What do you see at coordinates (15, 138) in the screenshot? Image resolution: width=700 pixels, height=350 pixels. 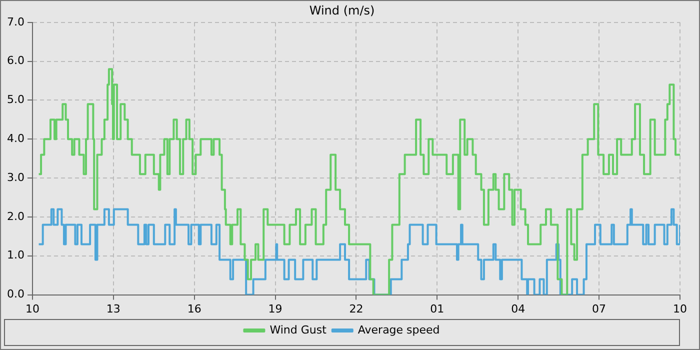 I see `y-tick-label: 4.0` at bounding box center [15, 138].